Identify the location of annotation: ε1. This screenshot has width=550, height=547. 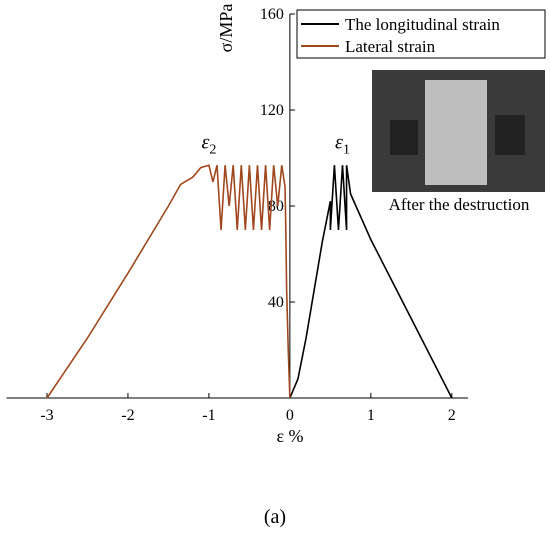
(342, 144).